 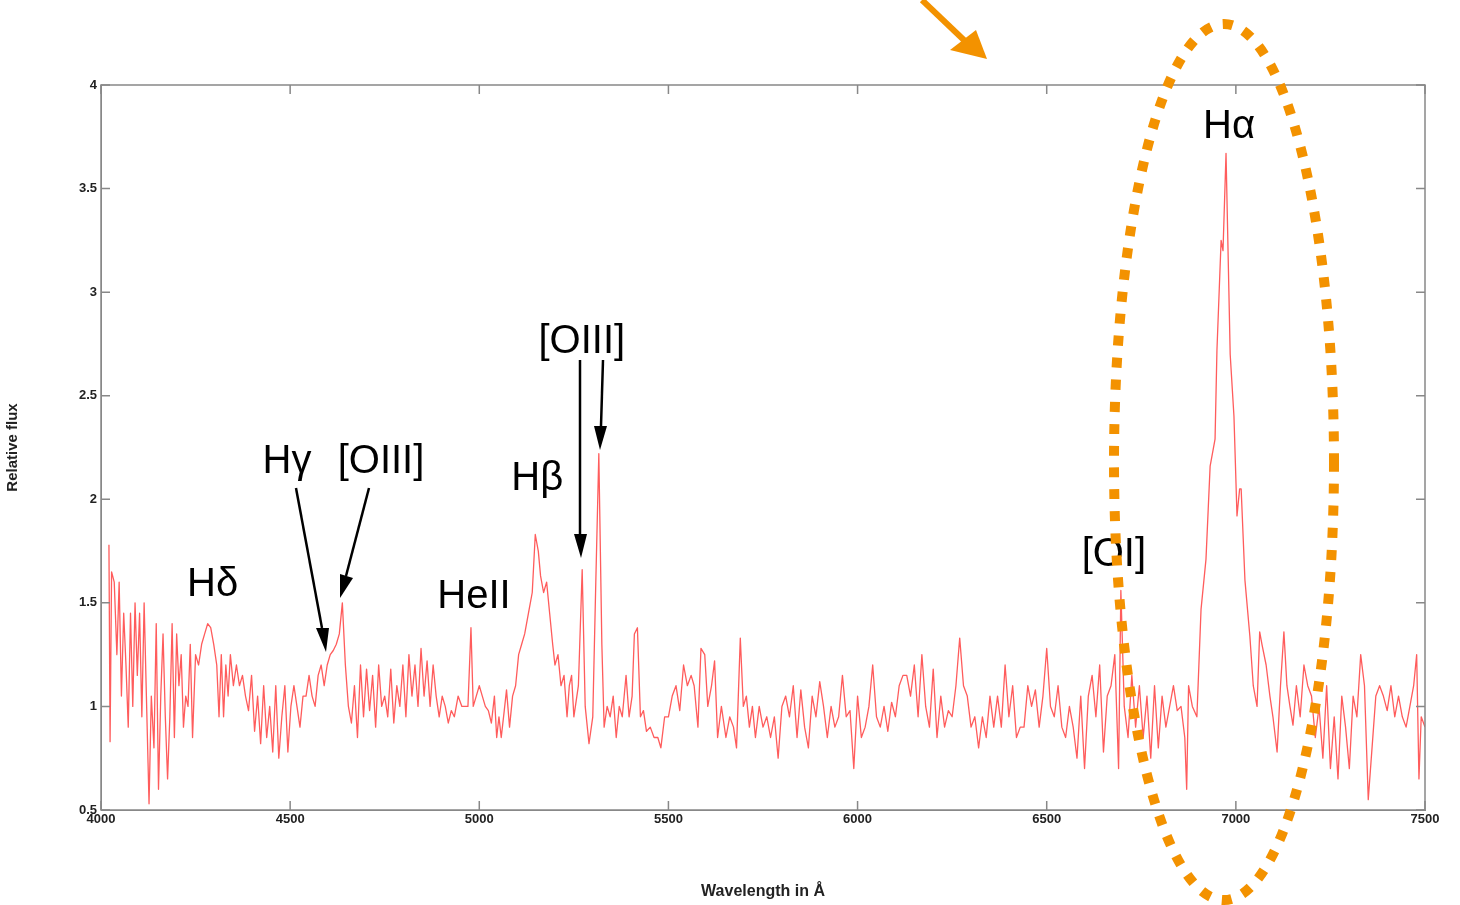 What do you see at coordinates (12, 447) in the screenshot?
I see `y-axis-title: Relative flux` at bounding box center [12, 447].